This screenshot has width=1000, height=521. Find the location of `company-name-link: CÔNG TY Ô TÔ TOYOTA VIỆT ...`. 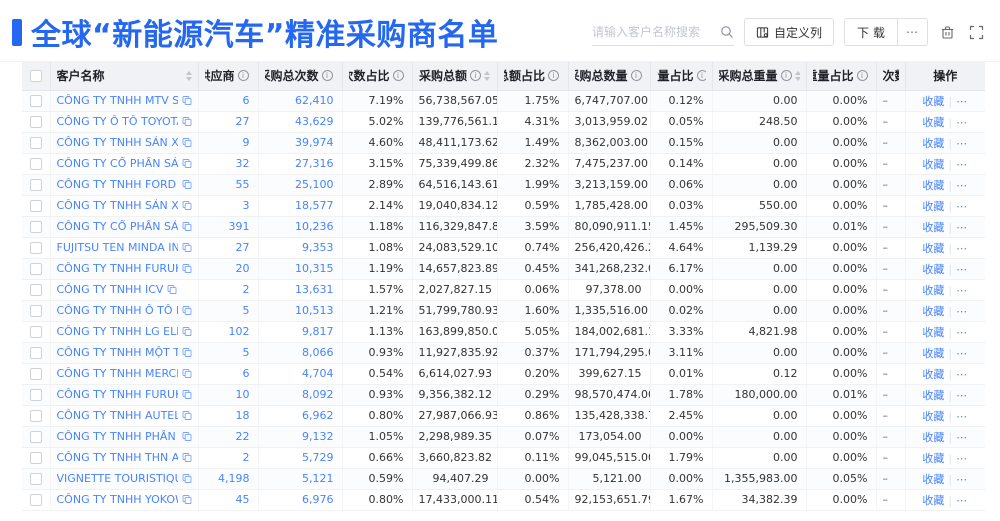

company-name-link: CÔNG TY Ô TÔ TOYOTA VIỆT ... is located at coordinates (117, 121).